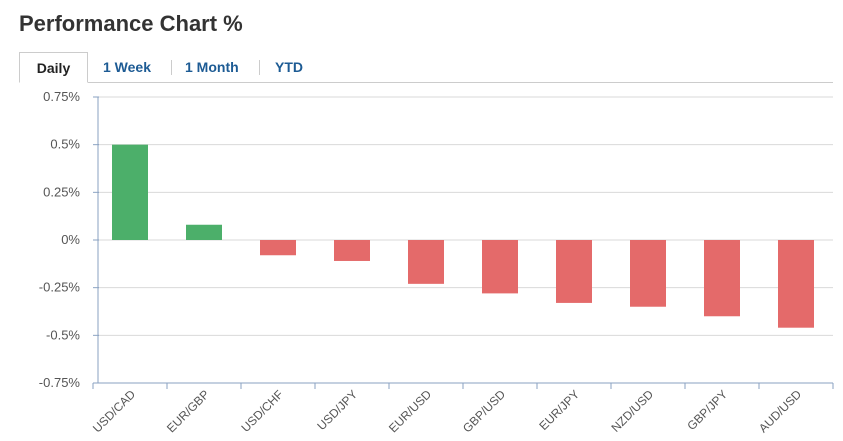 This screenshot has height=441, width=843. I want to click on y-tick-label: 0.5%, so click(65, 144).